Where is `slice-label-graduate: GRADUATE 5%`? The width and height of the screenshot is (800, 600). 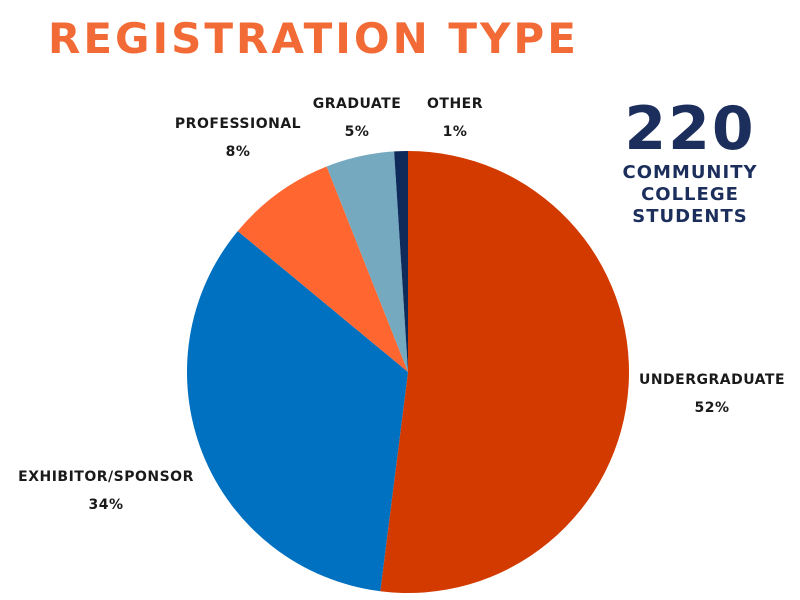 slice-label-graduate: GRADUATE 5% is located at coordinates (357, 118).